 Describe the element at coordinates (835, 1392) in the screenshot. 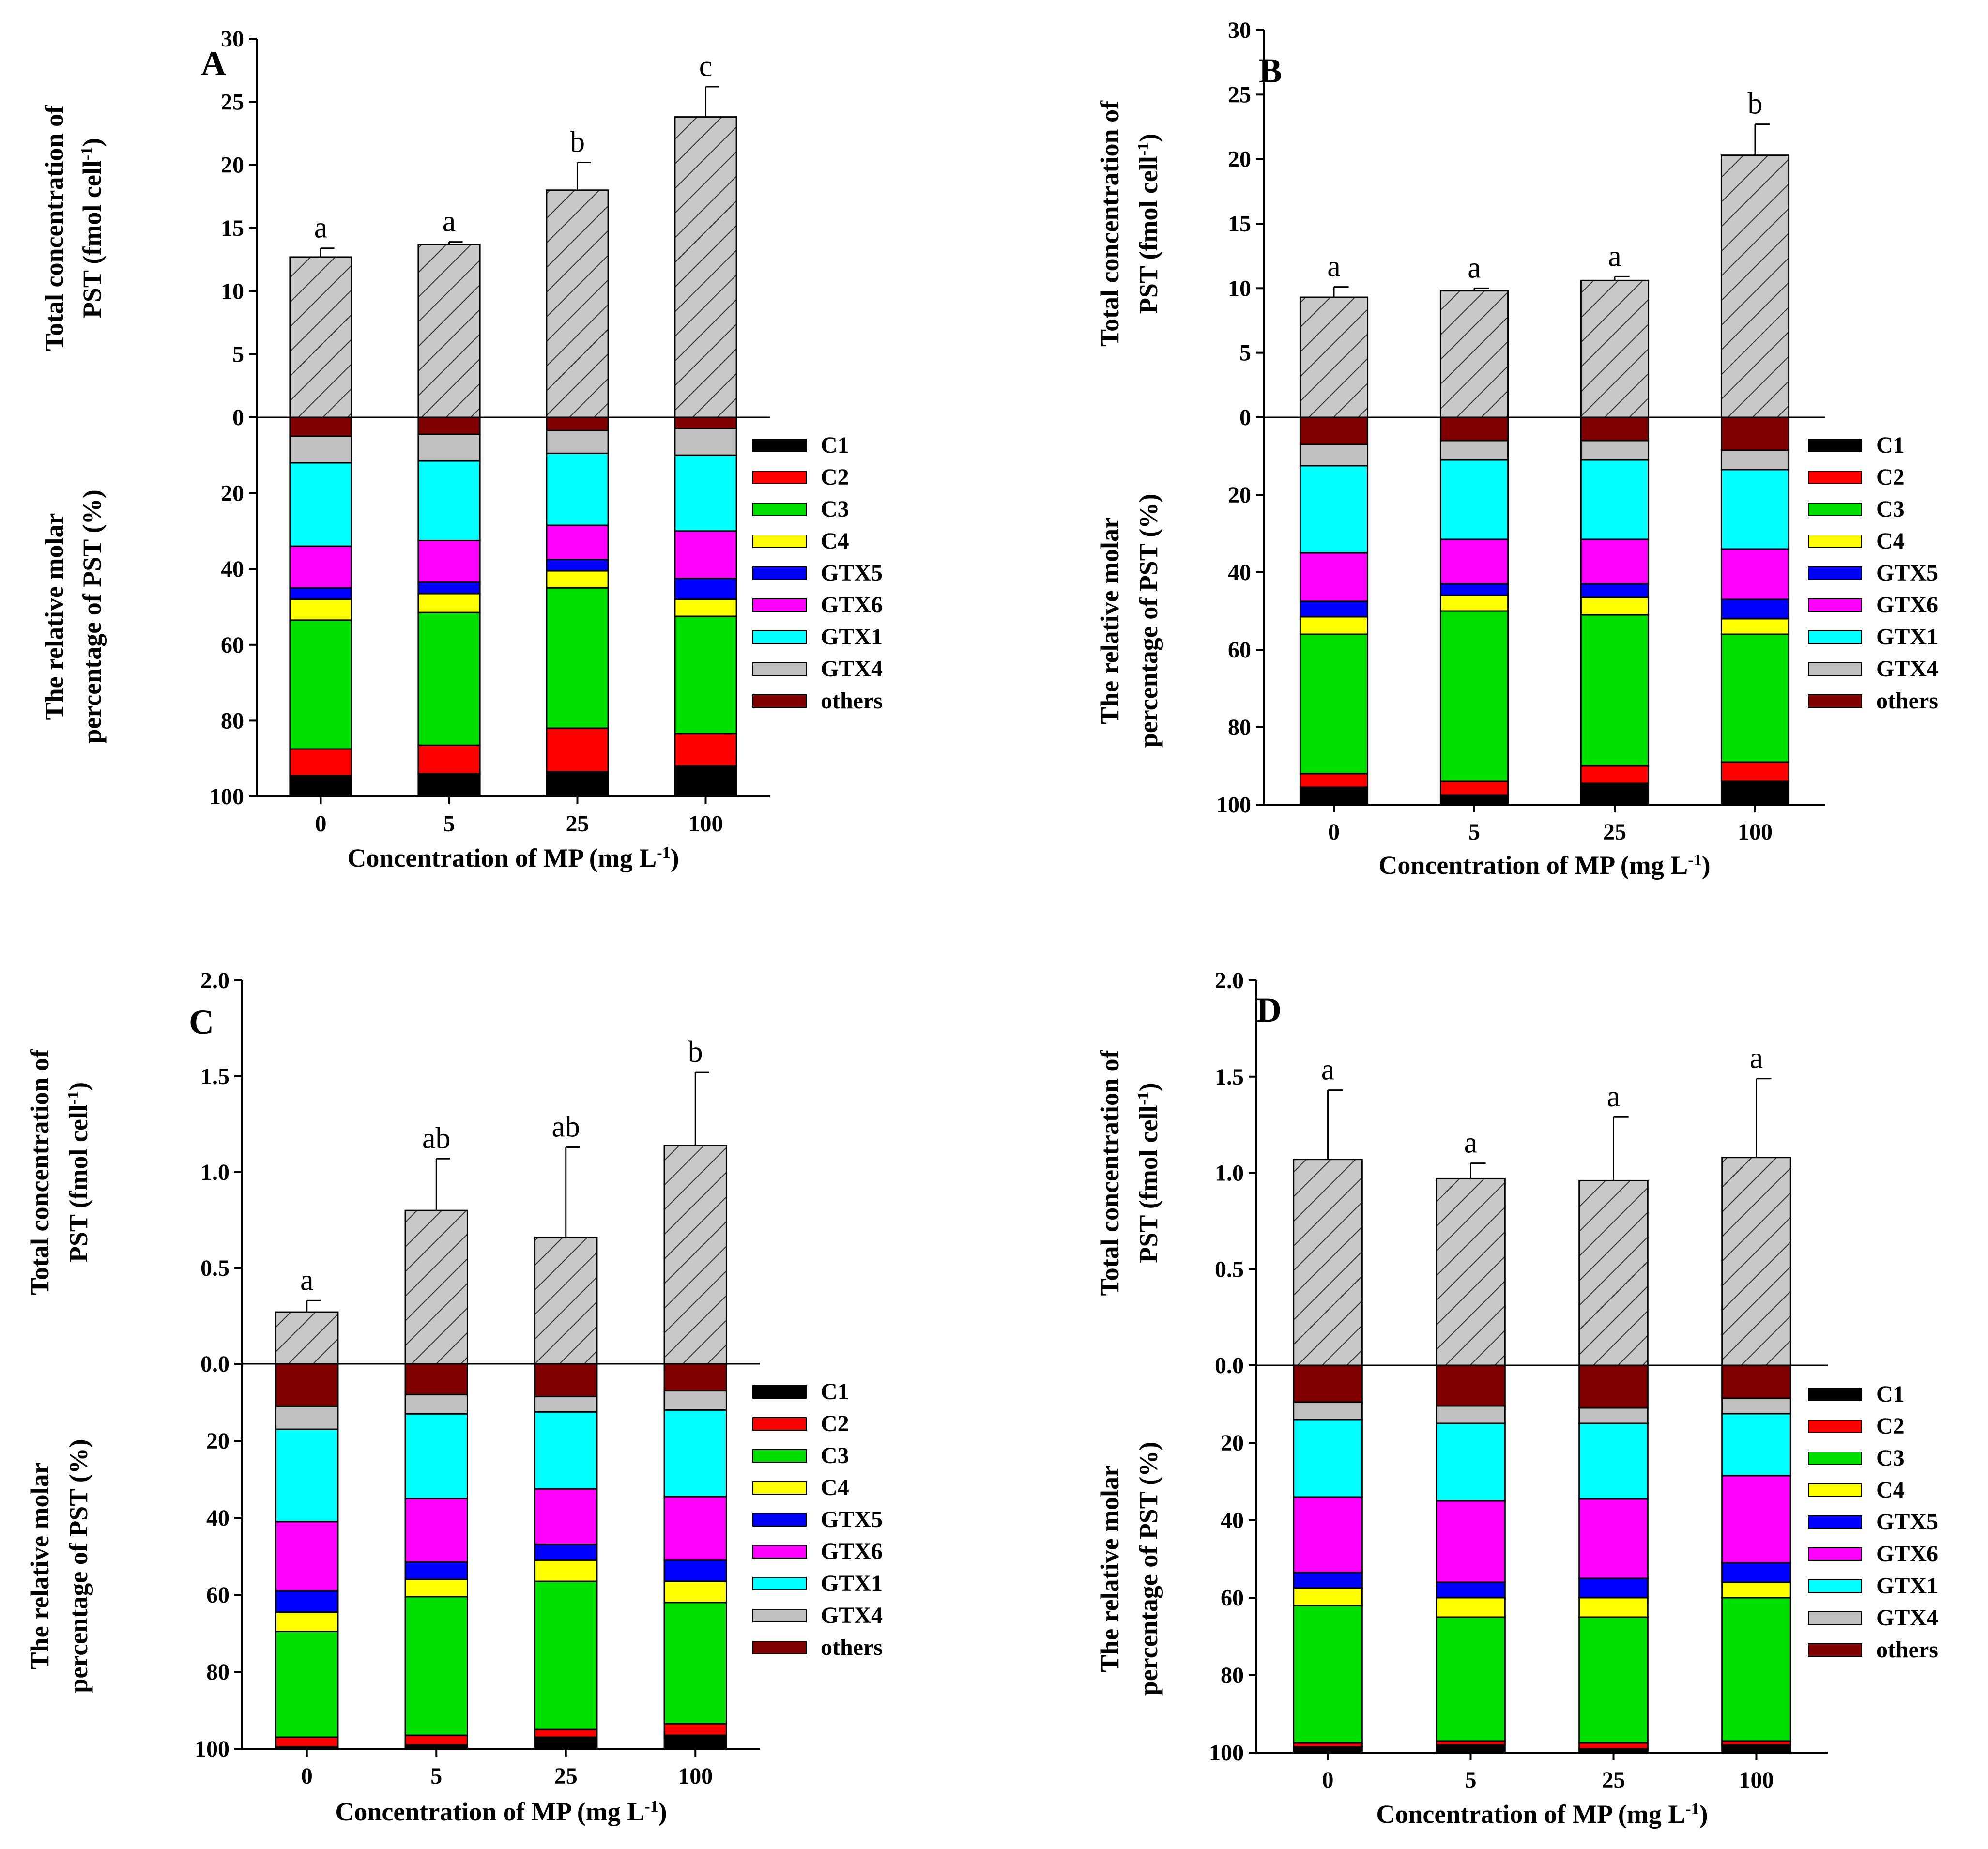

I see `legend-label-c1: C1` at that location.